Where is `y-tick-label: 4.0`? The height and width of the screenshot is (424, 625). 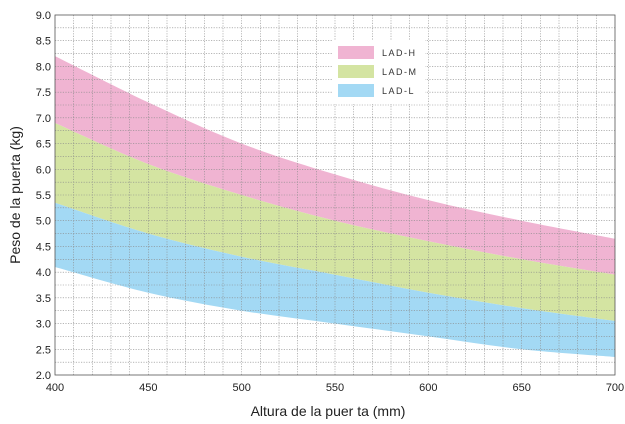 y-tick-label: 4.0 is located at coordinates (43, 273).